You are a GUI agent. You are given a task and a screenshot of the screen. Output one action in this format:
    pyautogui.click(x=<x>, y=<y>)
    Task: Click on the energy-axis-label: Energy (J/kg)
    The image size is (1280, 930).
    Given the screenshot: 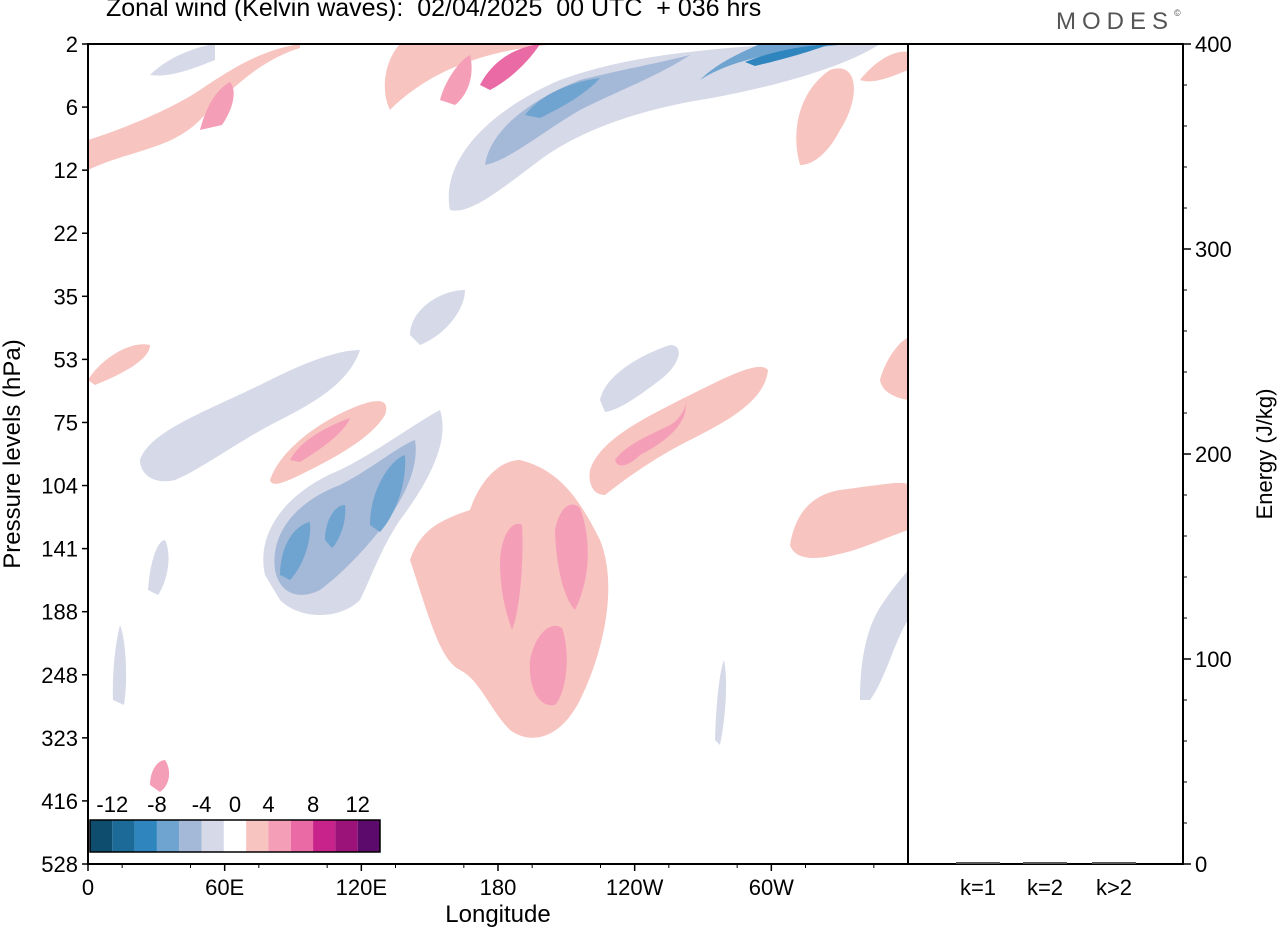 What is the action you would take?
    pyautogui.click(x=1264, y=454)
    